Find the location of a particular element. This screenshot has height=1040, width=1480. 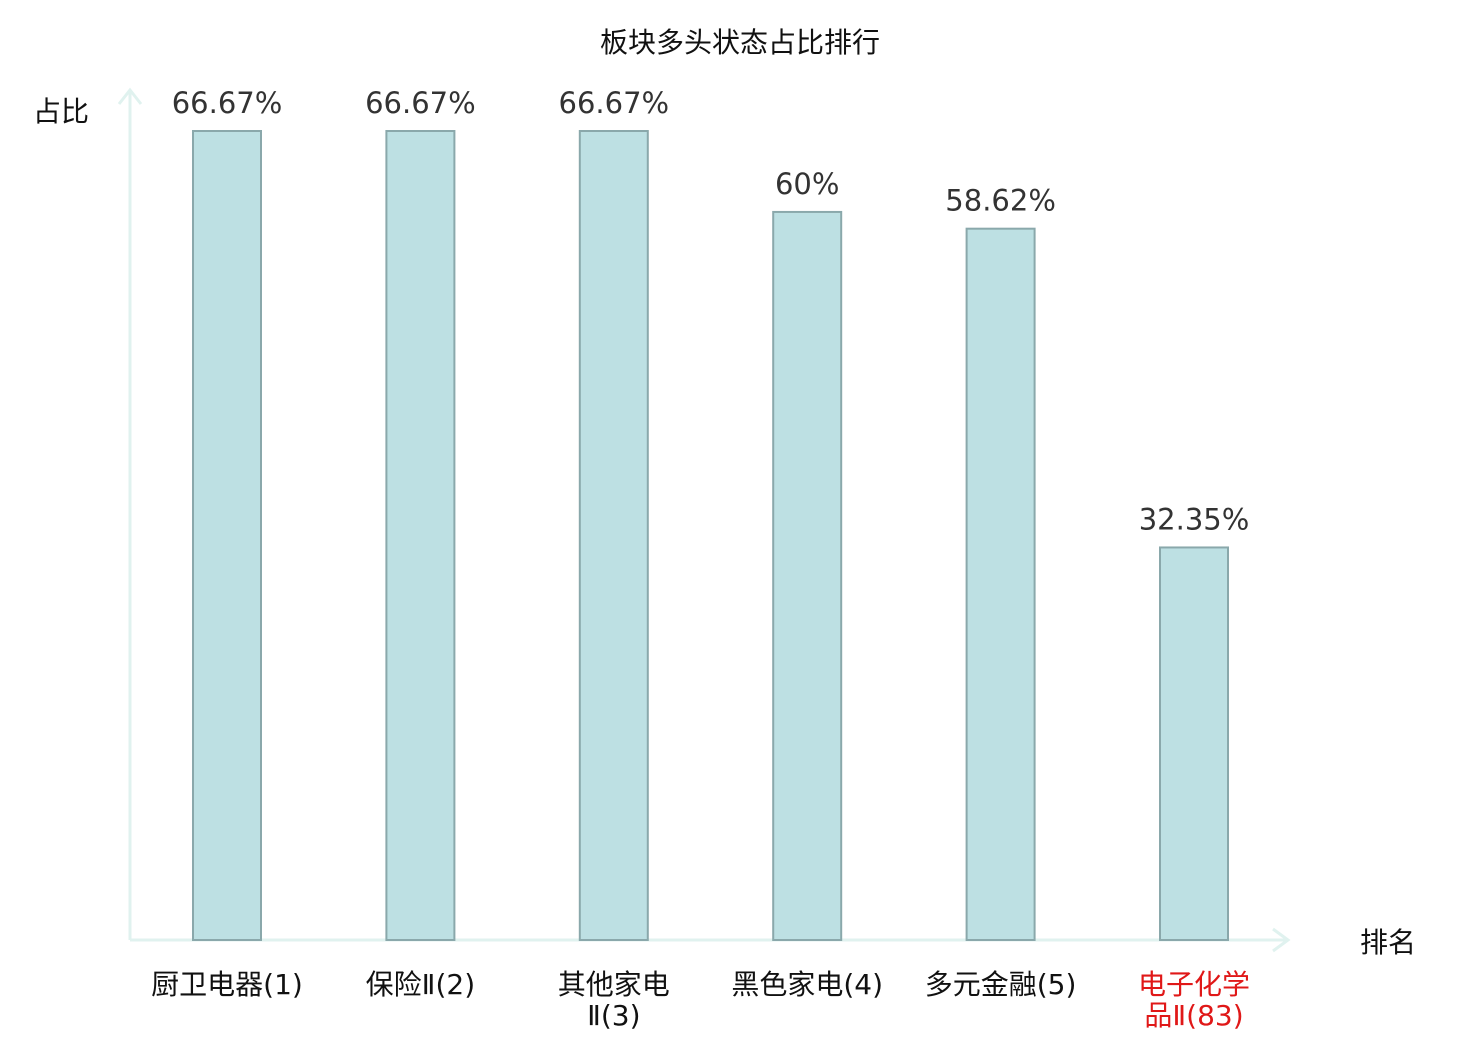

category-label-1-line-1: 厨卫电器(1) is located at coordinates (227, 984).